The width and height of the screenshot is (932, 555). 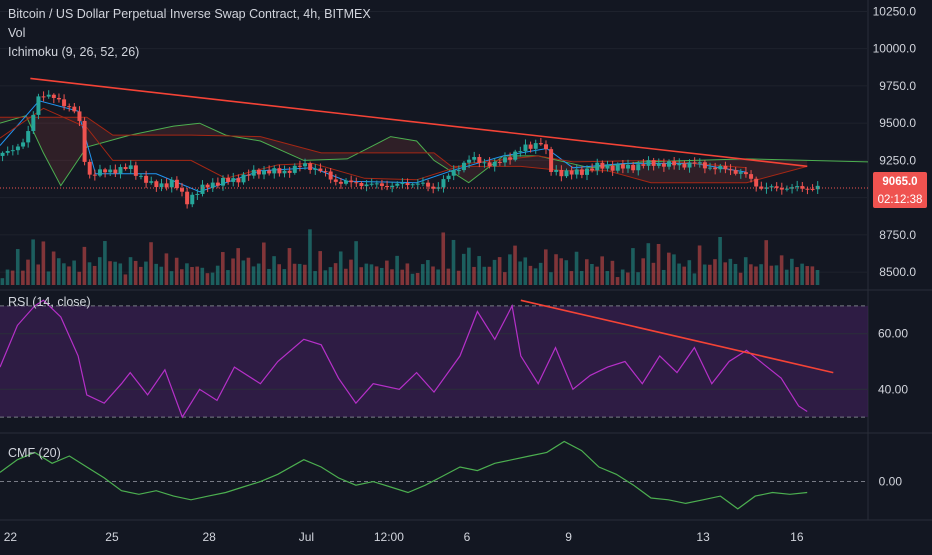 What do you see at coordinates (897, 235) in the screenshot?
I see `price-tick-label: 8750.0` at bounding box center [897, 235].